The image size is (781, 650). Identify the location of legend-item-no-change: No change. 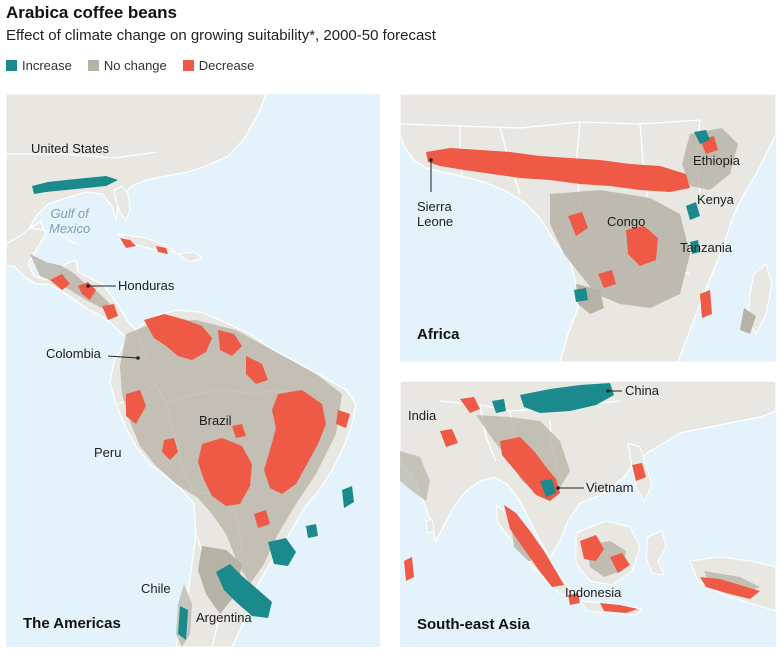
(127, 65).